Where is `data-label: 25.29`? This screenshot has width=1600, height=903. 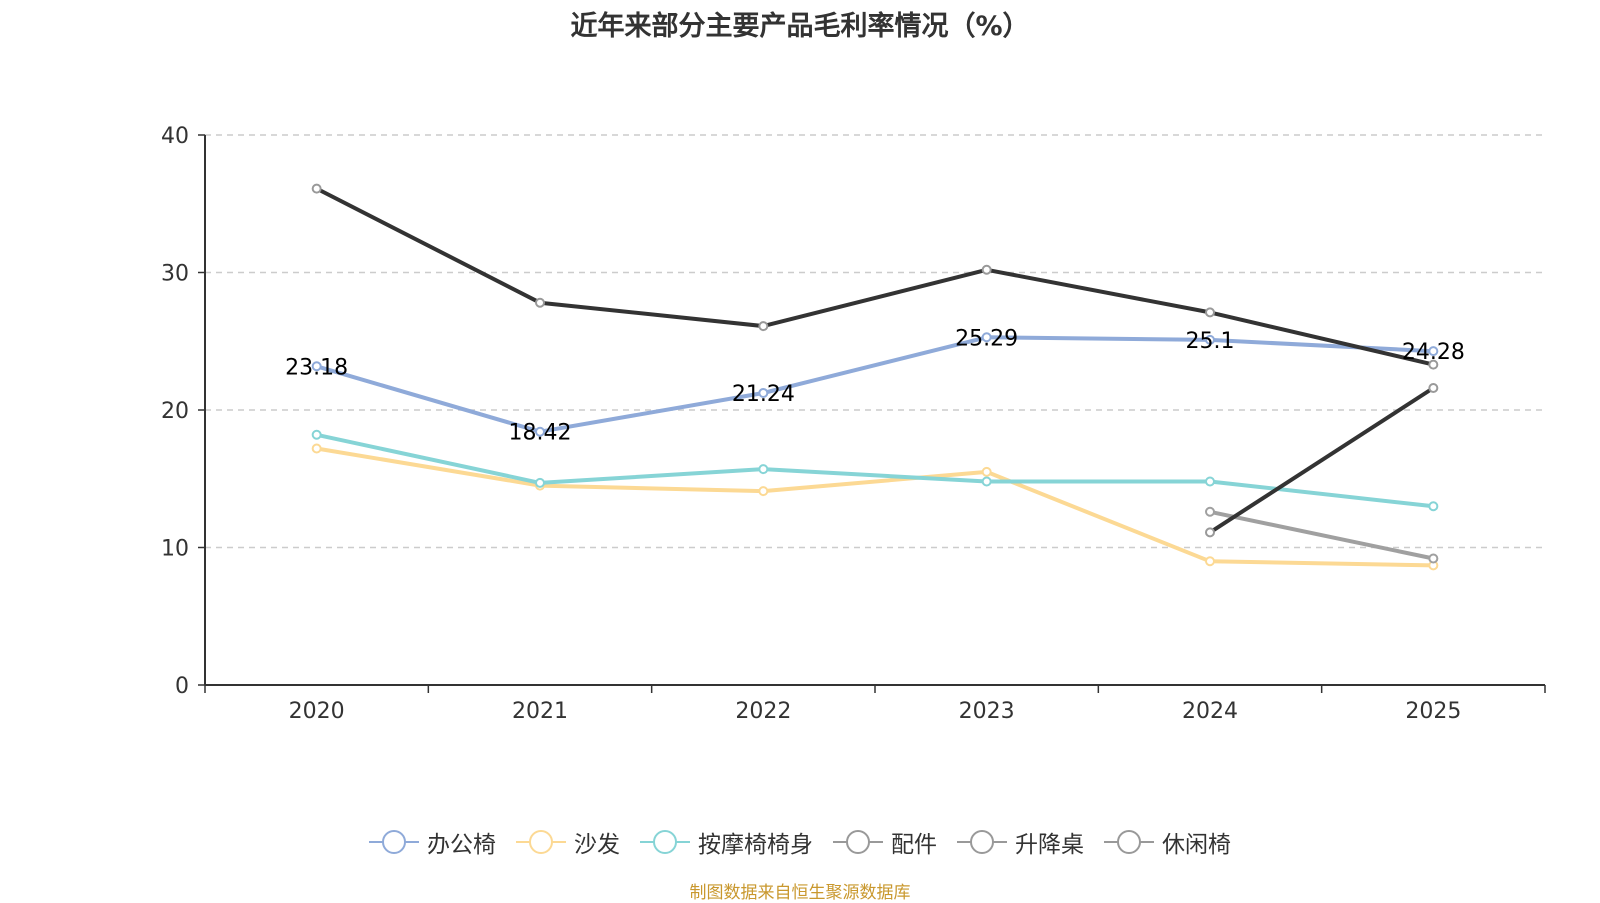 data-label: 25.29 is located at coordinates (986, 338).